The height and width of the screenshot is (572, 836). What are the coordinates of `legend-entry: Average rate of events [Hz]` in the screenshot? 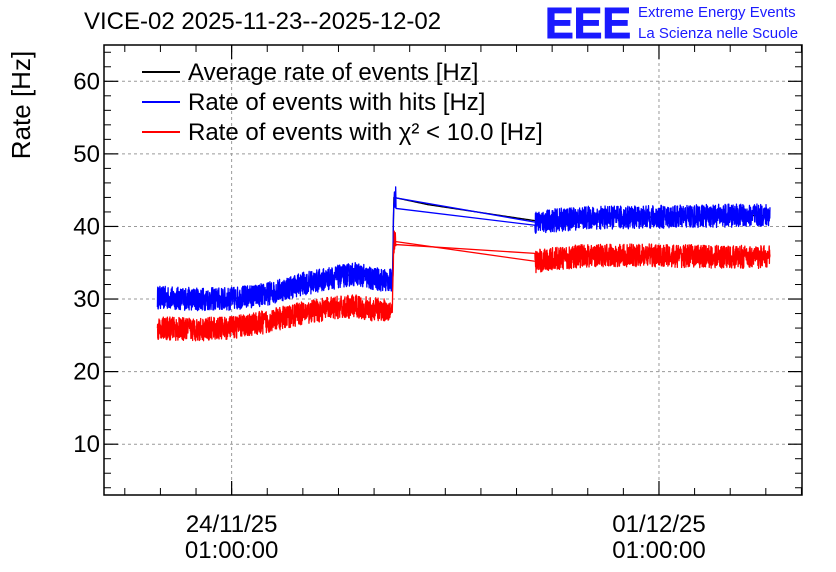 It's located at (333, 72).